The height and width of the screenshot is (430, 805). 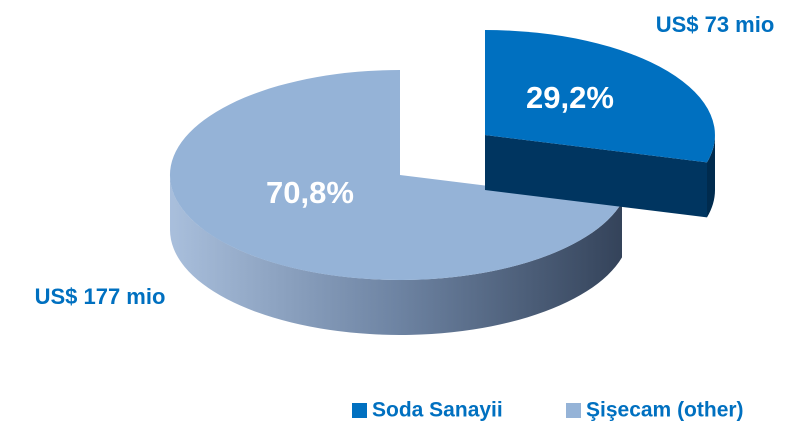 What do you see at coordinates (665, 410) in the screenshot?
I see `legend-label: Şişecam (other)` at bounding box center [665, 410].